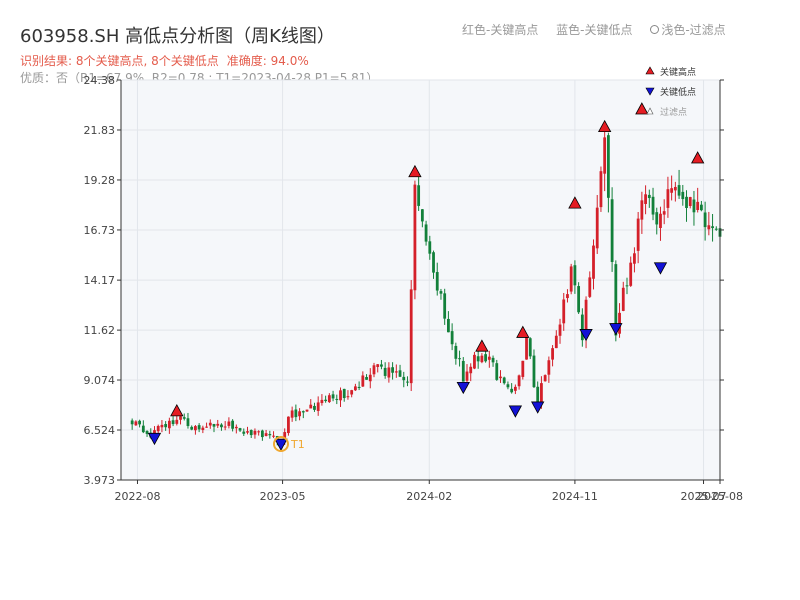 Image resolution: width=800 pixels, height=600 pixels. I want to click on y-tick-label: 19.28, so click(100, 180).